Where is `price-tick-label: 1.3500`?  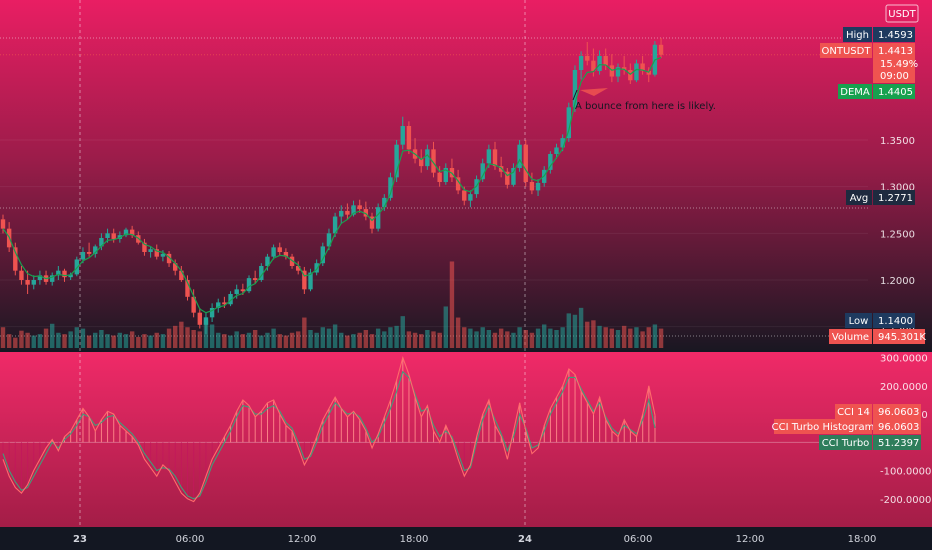
price-tick-label: 1.3500 is located at coordinates (897, 141).